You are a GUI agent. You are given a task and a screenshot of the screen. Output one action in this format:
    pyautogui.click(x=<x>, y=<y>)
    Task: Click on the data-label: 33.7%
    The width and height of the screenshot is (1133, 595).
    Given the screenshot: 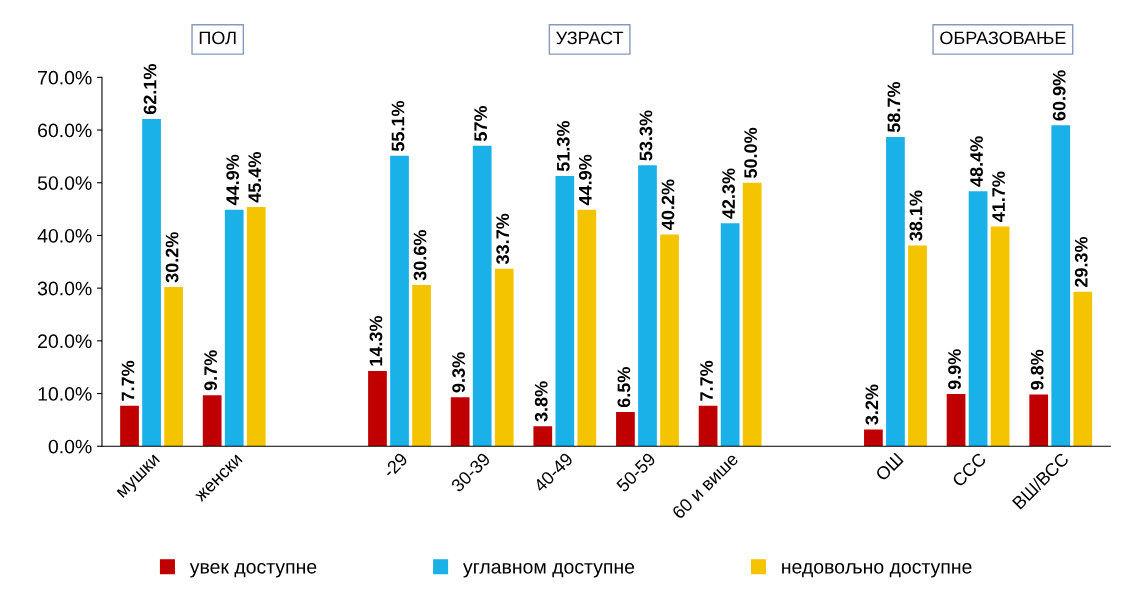 What is the action you would take?
    pyautogui.click(x=503, y=239)
    